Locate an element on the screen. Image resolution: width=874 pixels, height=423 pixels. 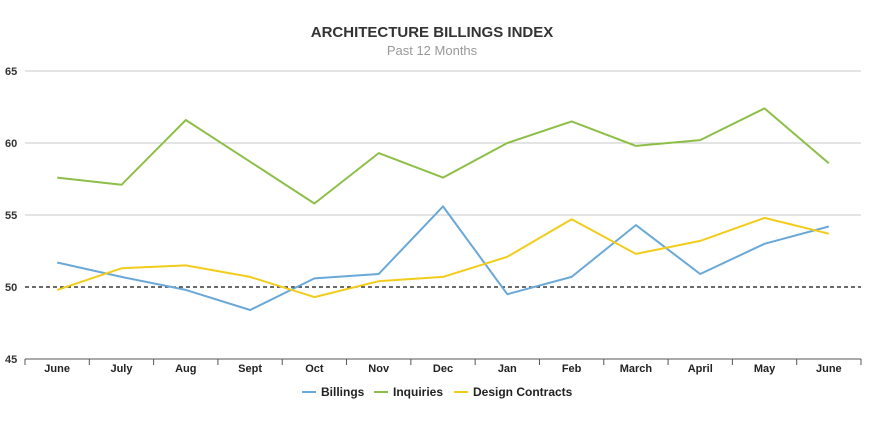
y-tick-label: 50 is located at coordinates (11, 288).